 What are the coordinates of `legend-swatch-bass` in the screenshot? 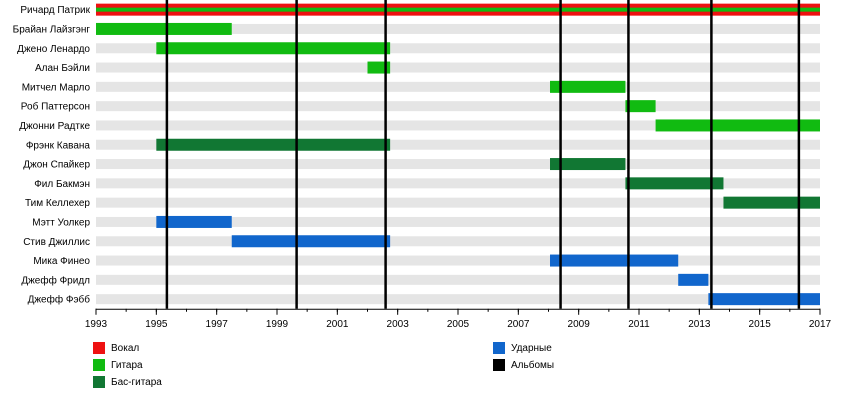 It's located at (99, 382).